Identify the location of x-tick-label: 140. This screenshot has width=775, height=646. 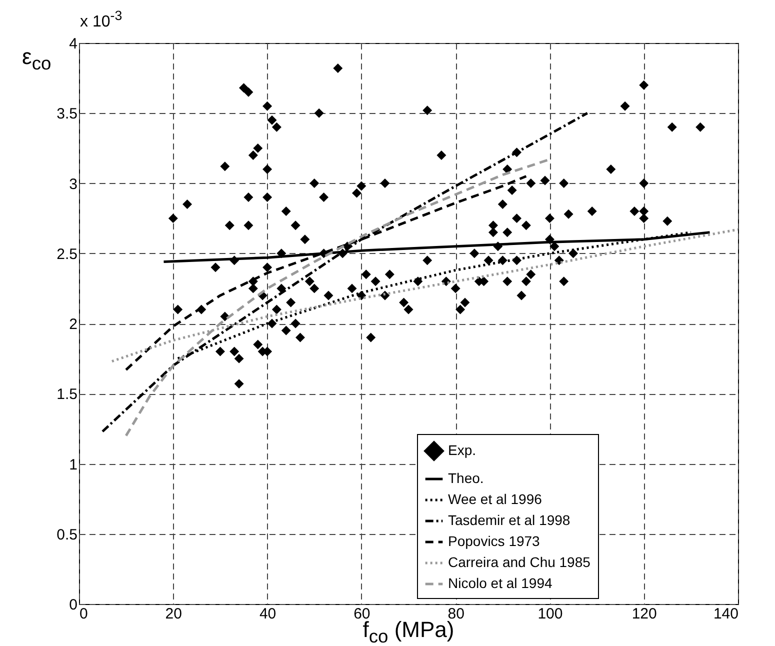
(725, 614).